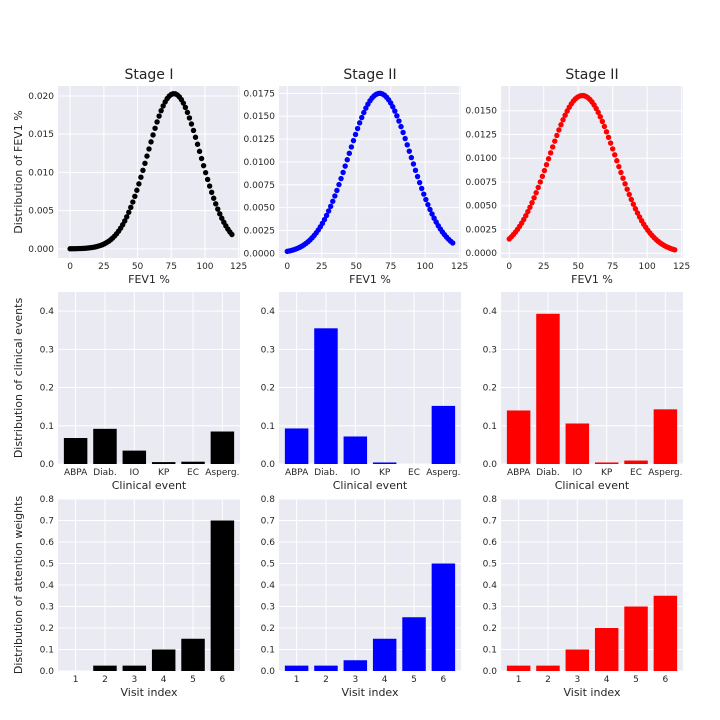 Image resolution: width=720 pixels, height=720 pixels. I want to click on x-tick-label: 75, so click(390, 267).